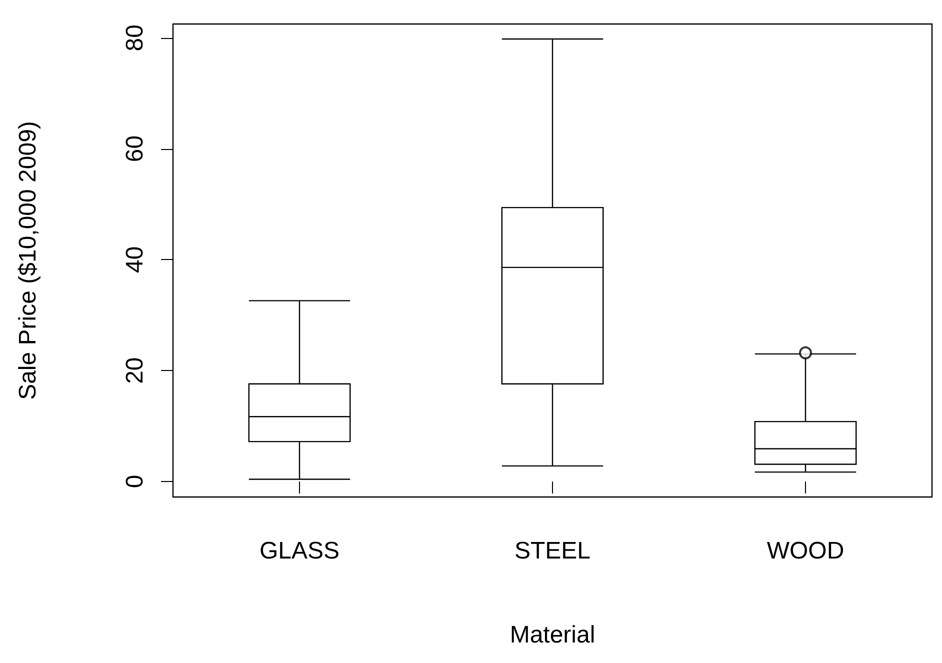 This screenshot has width=942, height=663. I want to click on x-axis-title: Material, so click(553, 635).